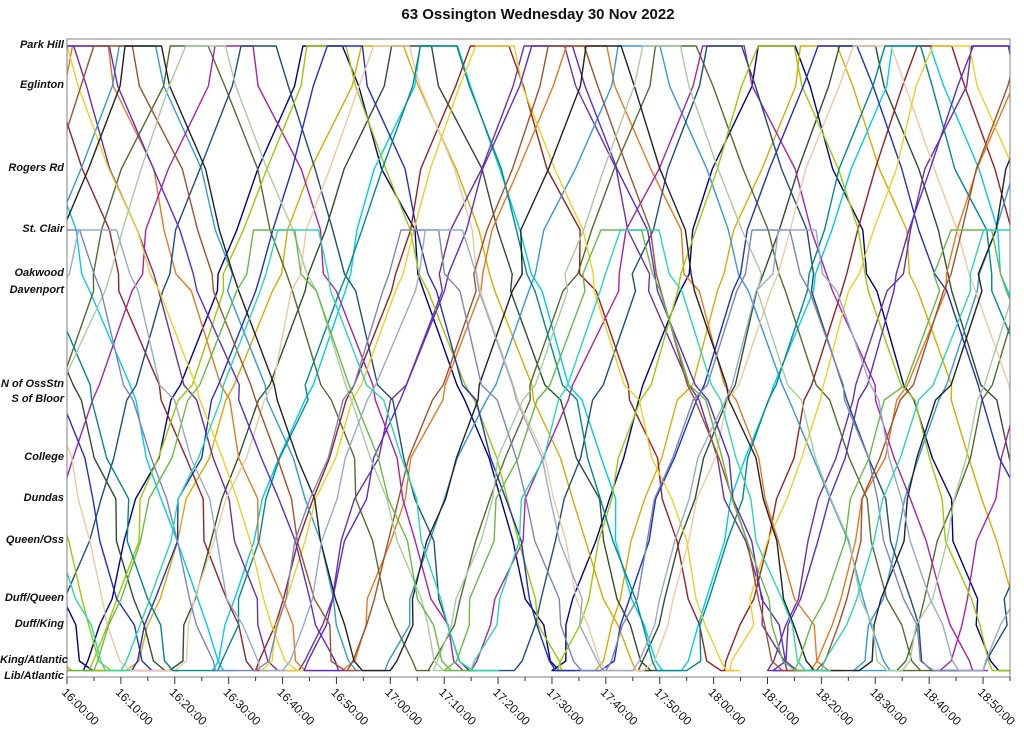 This screenshot has height=741, width=1024. What do you see at coordinates (36, 290) in the screenshot?
I see `station-label-davenport: Davenport` at bounding box center [36, 290].